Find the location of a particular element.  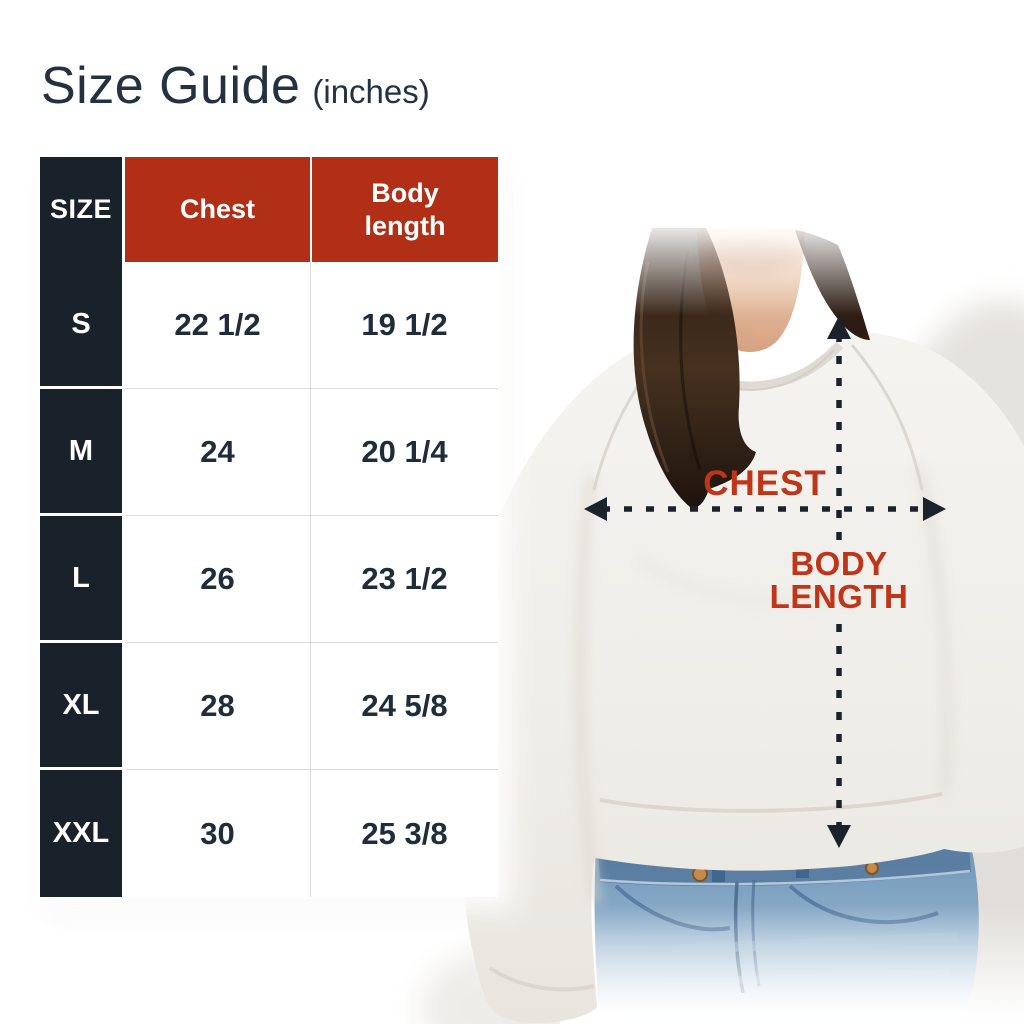

size-row-XL: XL 28 24 5/8 is located at coordinates (269, 706).